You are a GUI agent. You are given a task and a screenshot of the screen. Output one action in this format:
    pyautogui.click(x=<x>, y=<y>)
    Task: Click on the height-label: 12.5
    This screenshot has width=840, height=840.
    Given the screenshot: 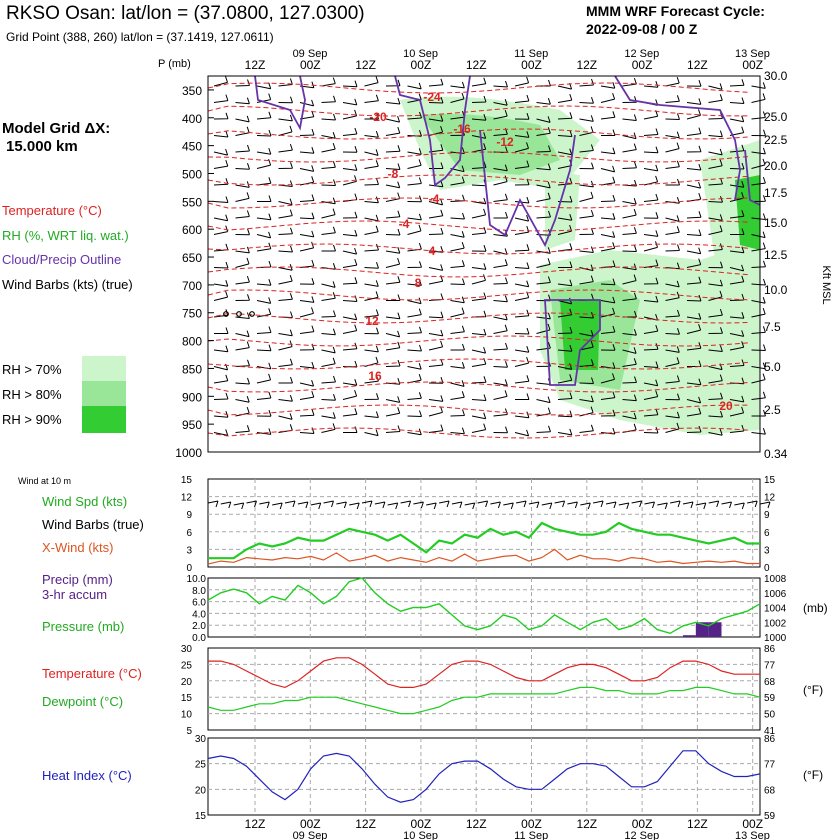 What is the action you would take?
    pyautogui.click(x=776, y=255)
    